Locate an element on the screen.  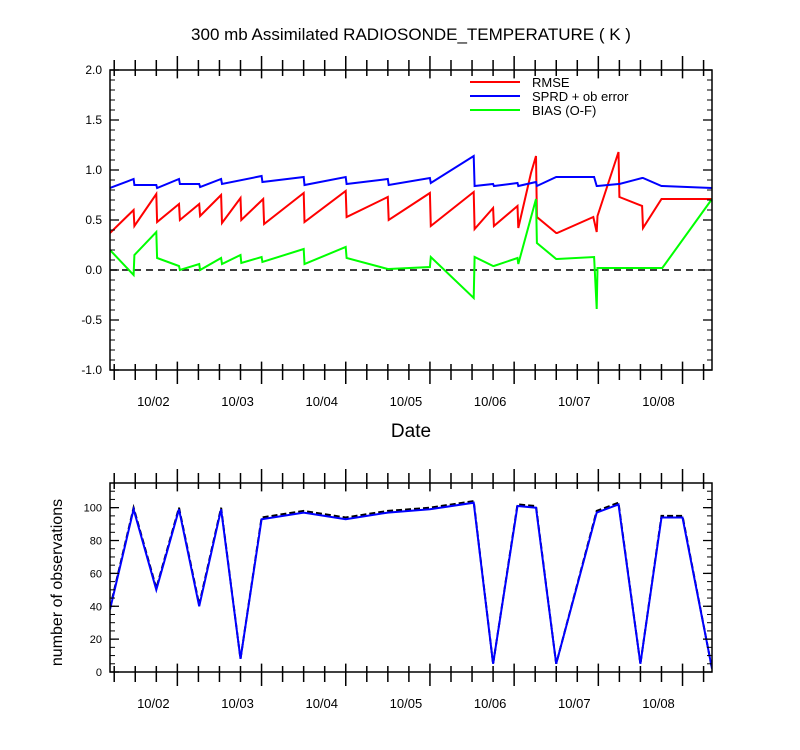
y-tick-label: -0.5 is located at coordinates (91, 320).